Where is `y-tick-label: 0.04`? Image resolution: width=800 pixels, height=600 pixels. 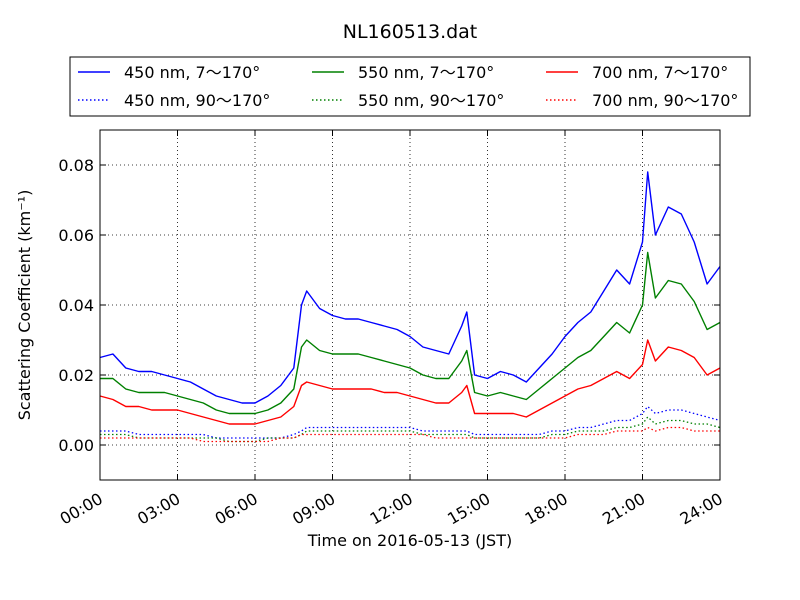
y-tick-label: 0.04 is located at coordinates (76, 305).